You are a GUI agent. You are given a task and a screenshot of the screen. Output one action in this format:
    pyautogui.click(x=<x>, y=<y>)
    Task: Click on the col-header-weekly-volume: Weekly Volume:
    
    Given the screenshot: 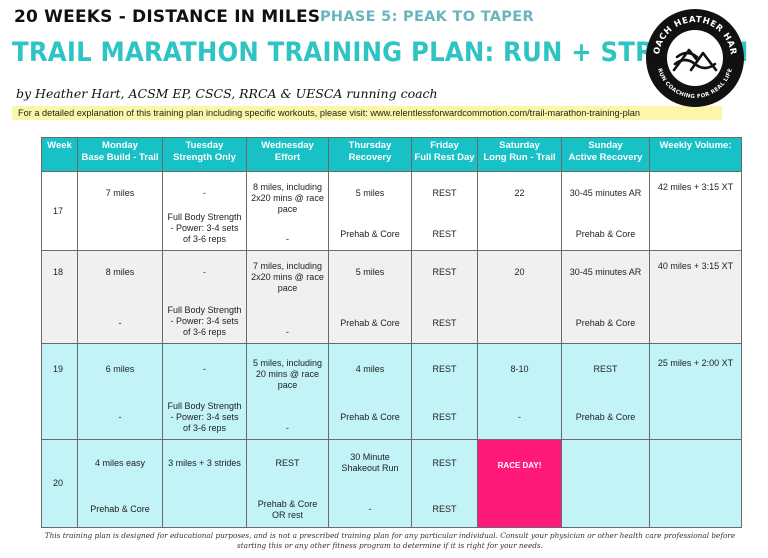 What is the action you would take?
    pyautogui.click(x=695, y=154)
    